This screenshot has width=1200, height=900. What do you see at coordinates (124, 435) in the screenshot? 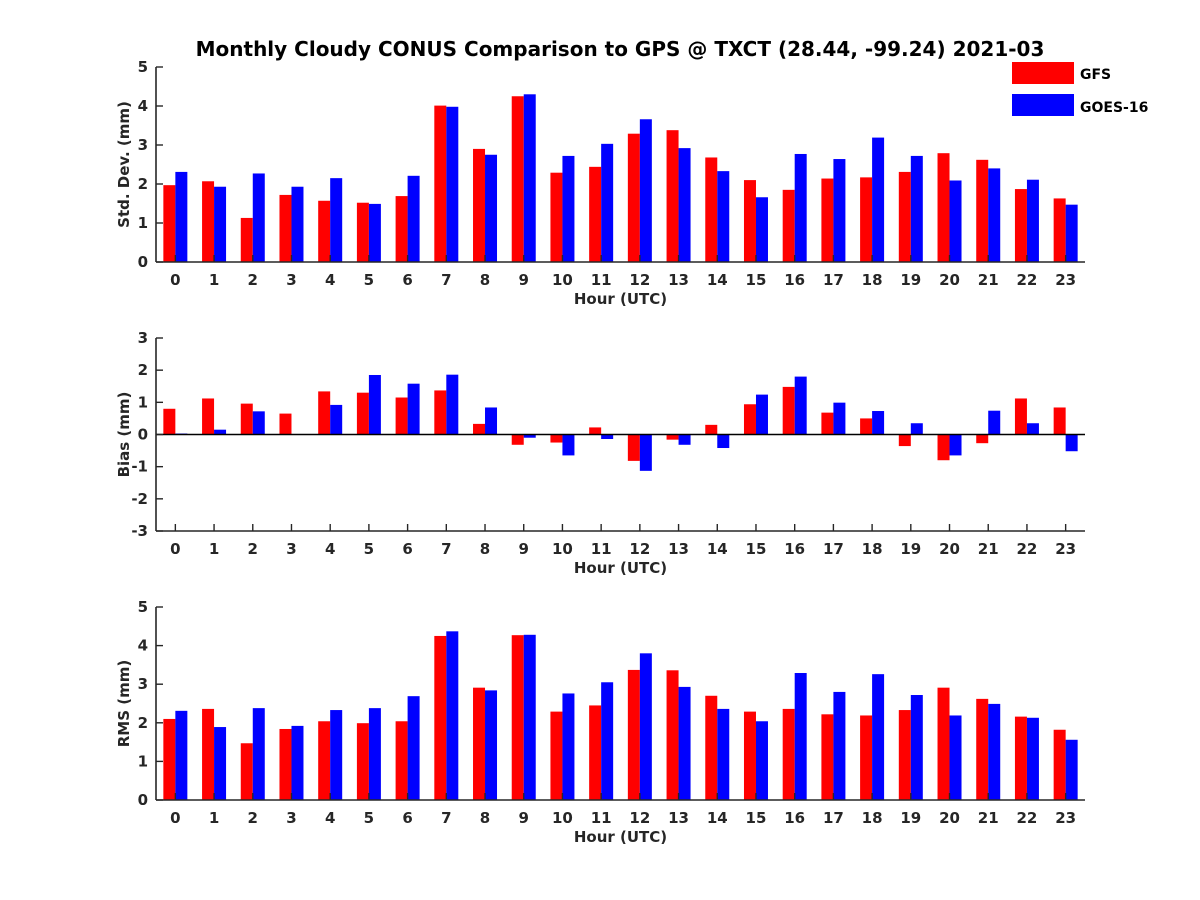
I see `y-axis-label: Bias (mm)` at bounding box center [124, 435].